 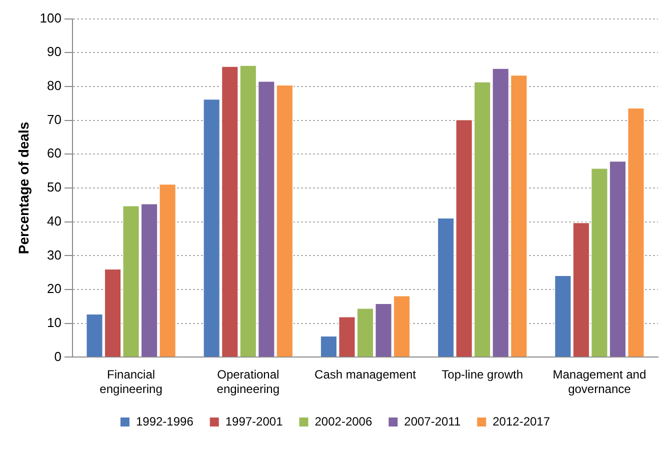 I want to click on y-tick-label: 60, so click(x=54, y=153).